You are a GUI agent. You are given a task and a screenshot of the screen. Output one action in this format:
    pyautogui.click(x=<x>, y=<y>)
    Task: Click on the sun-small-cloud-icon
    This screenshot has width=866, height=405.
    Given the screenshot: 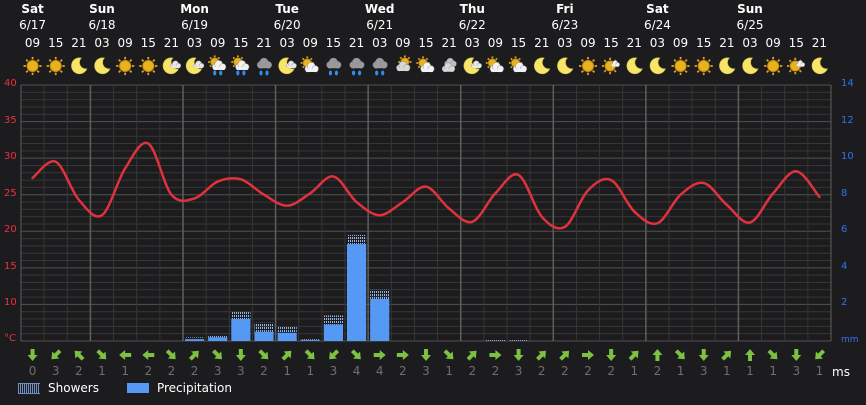 What is the action you would take?
    pyautogui.click(x=796, y=66)
    